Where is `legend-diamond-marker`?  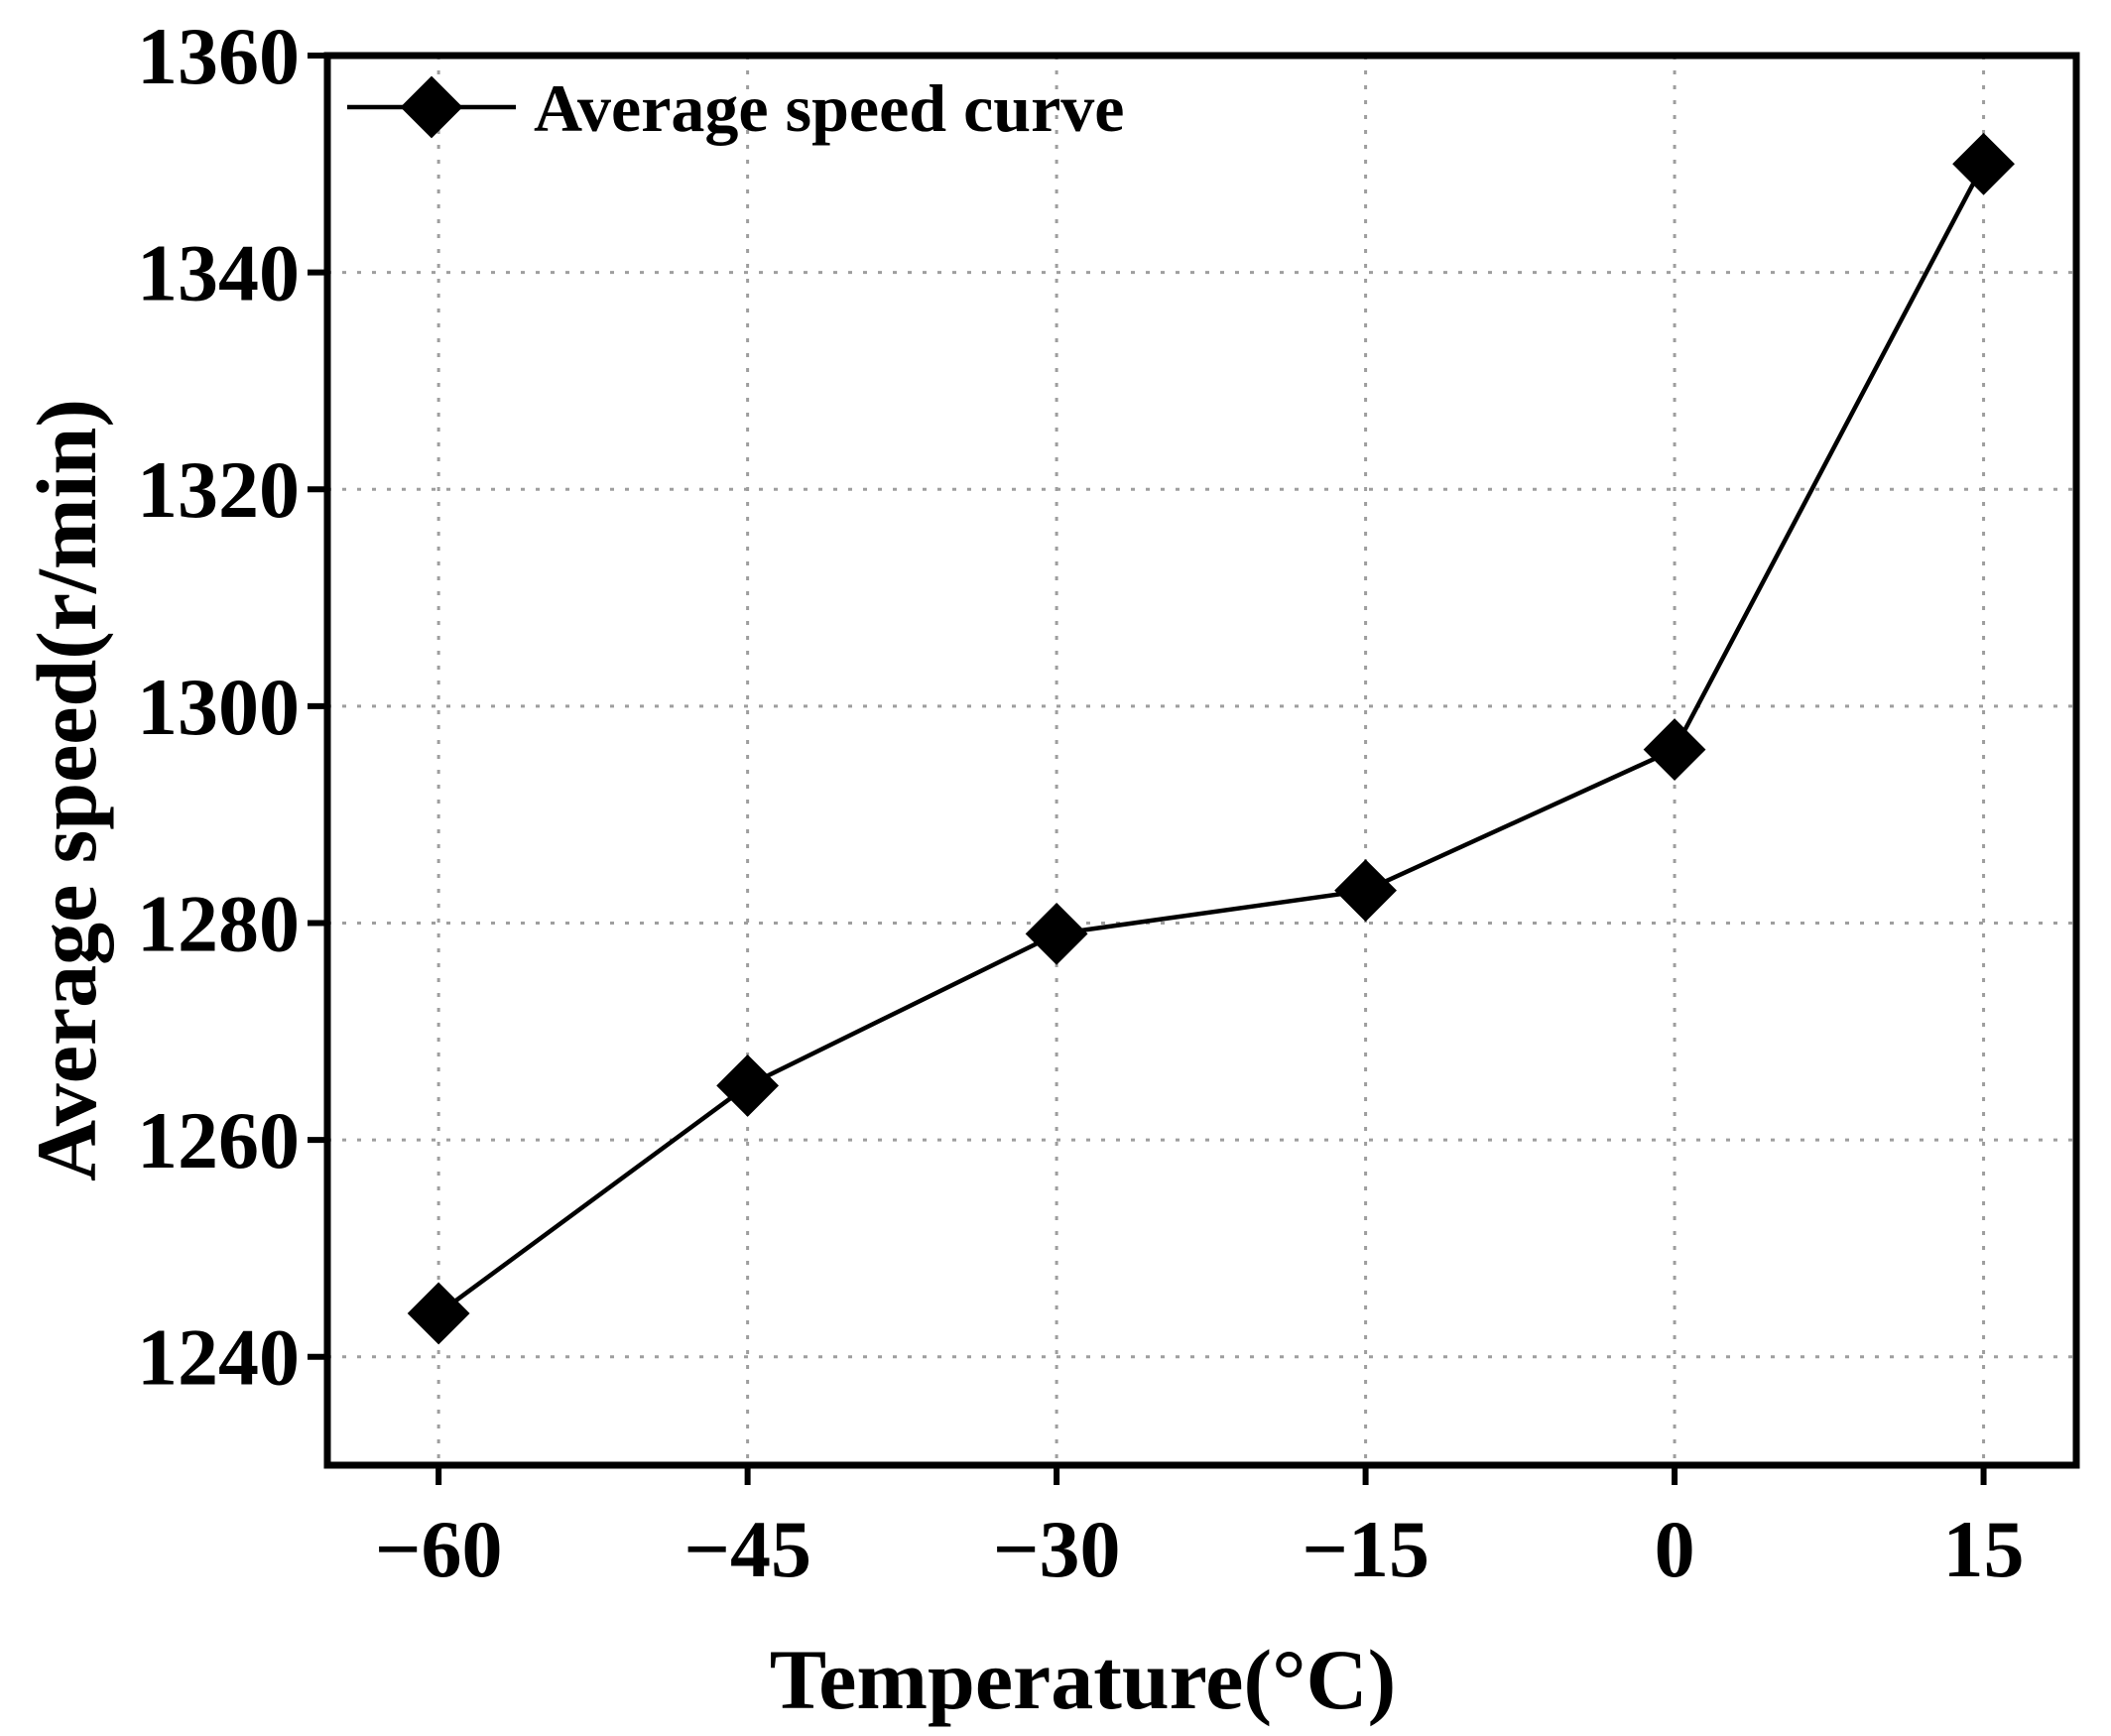
legend-diamond-marker is located at coordinates (431, 107).